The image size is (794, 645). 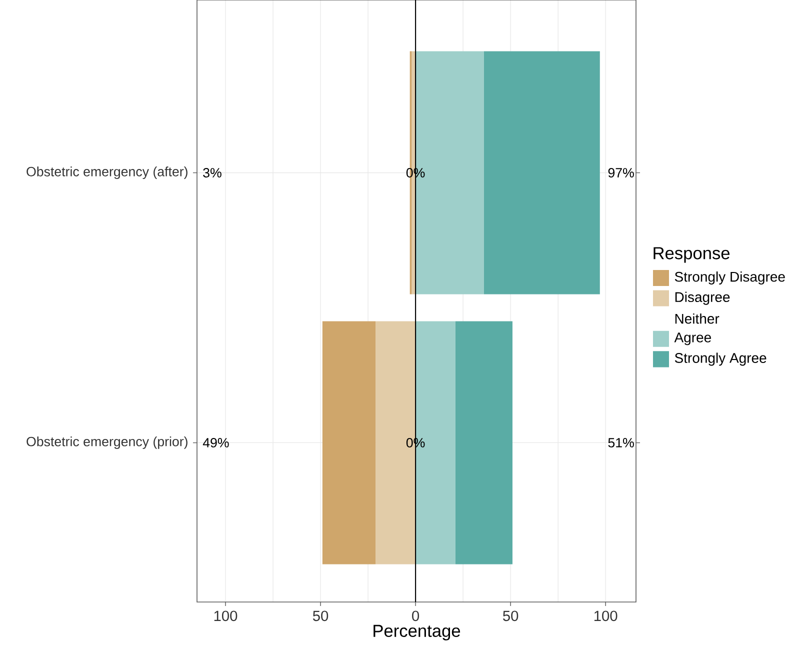 I want to click on legend-label: Strongly Disagree, so click(x=729, y=278).